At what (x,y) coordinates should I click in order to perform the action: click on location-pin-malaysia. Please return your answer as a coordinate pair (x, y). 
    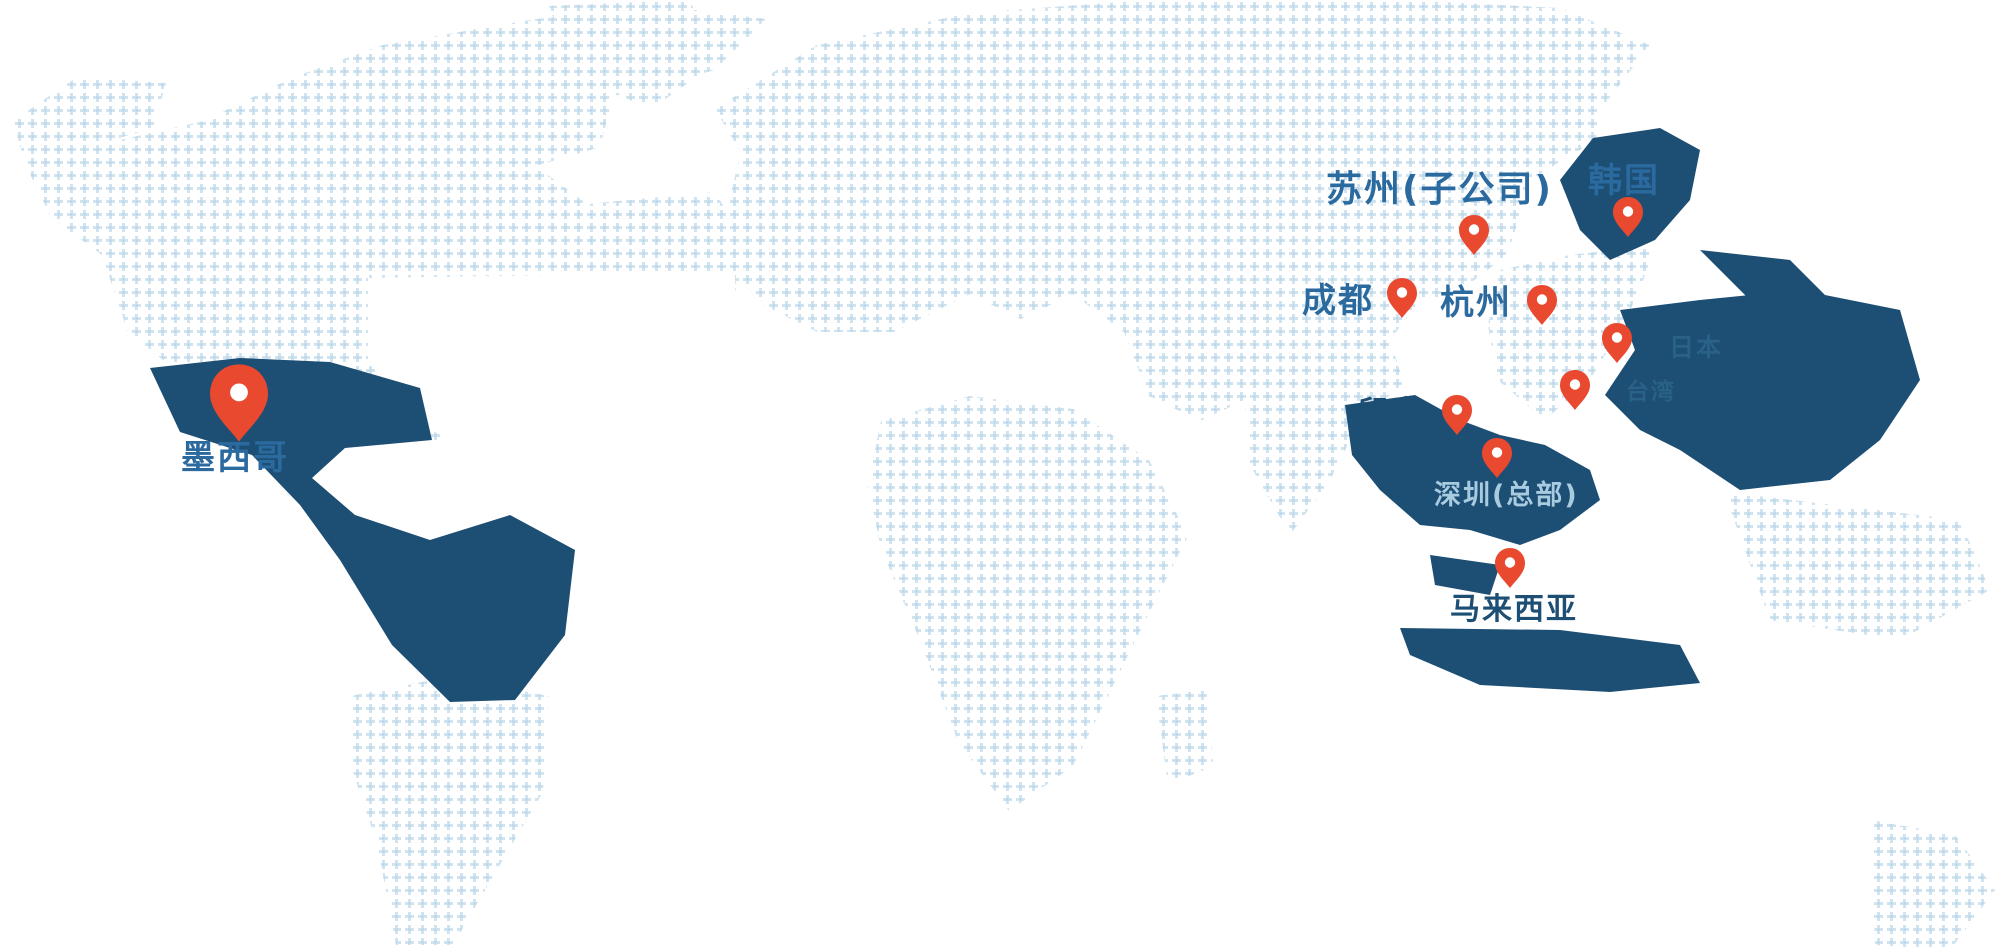
    Looking at the image, I should click on (1510, 568).